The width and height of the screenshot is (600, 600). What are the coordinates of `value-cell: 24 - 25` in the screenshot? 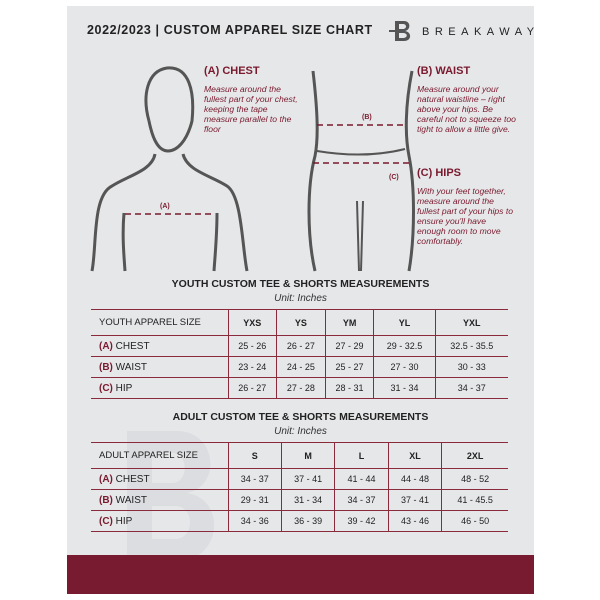 It's located at (301, 367).